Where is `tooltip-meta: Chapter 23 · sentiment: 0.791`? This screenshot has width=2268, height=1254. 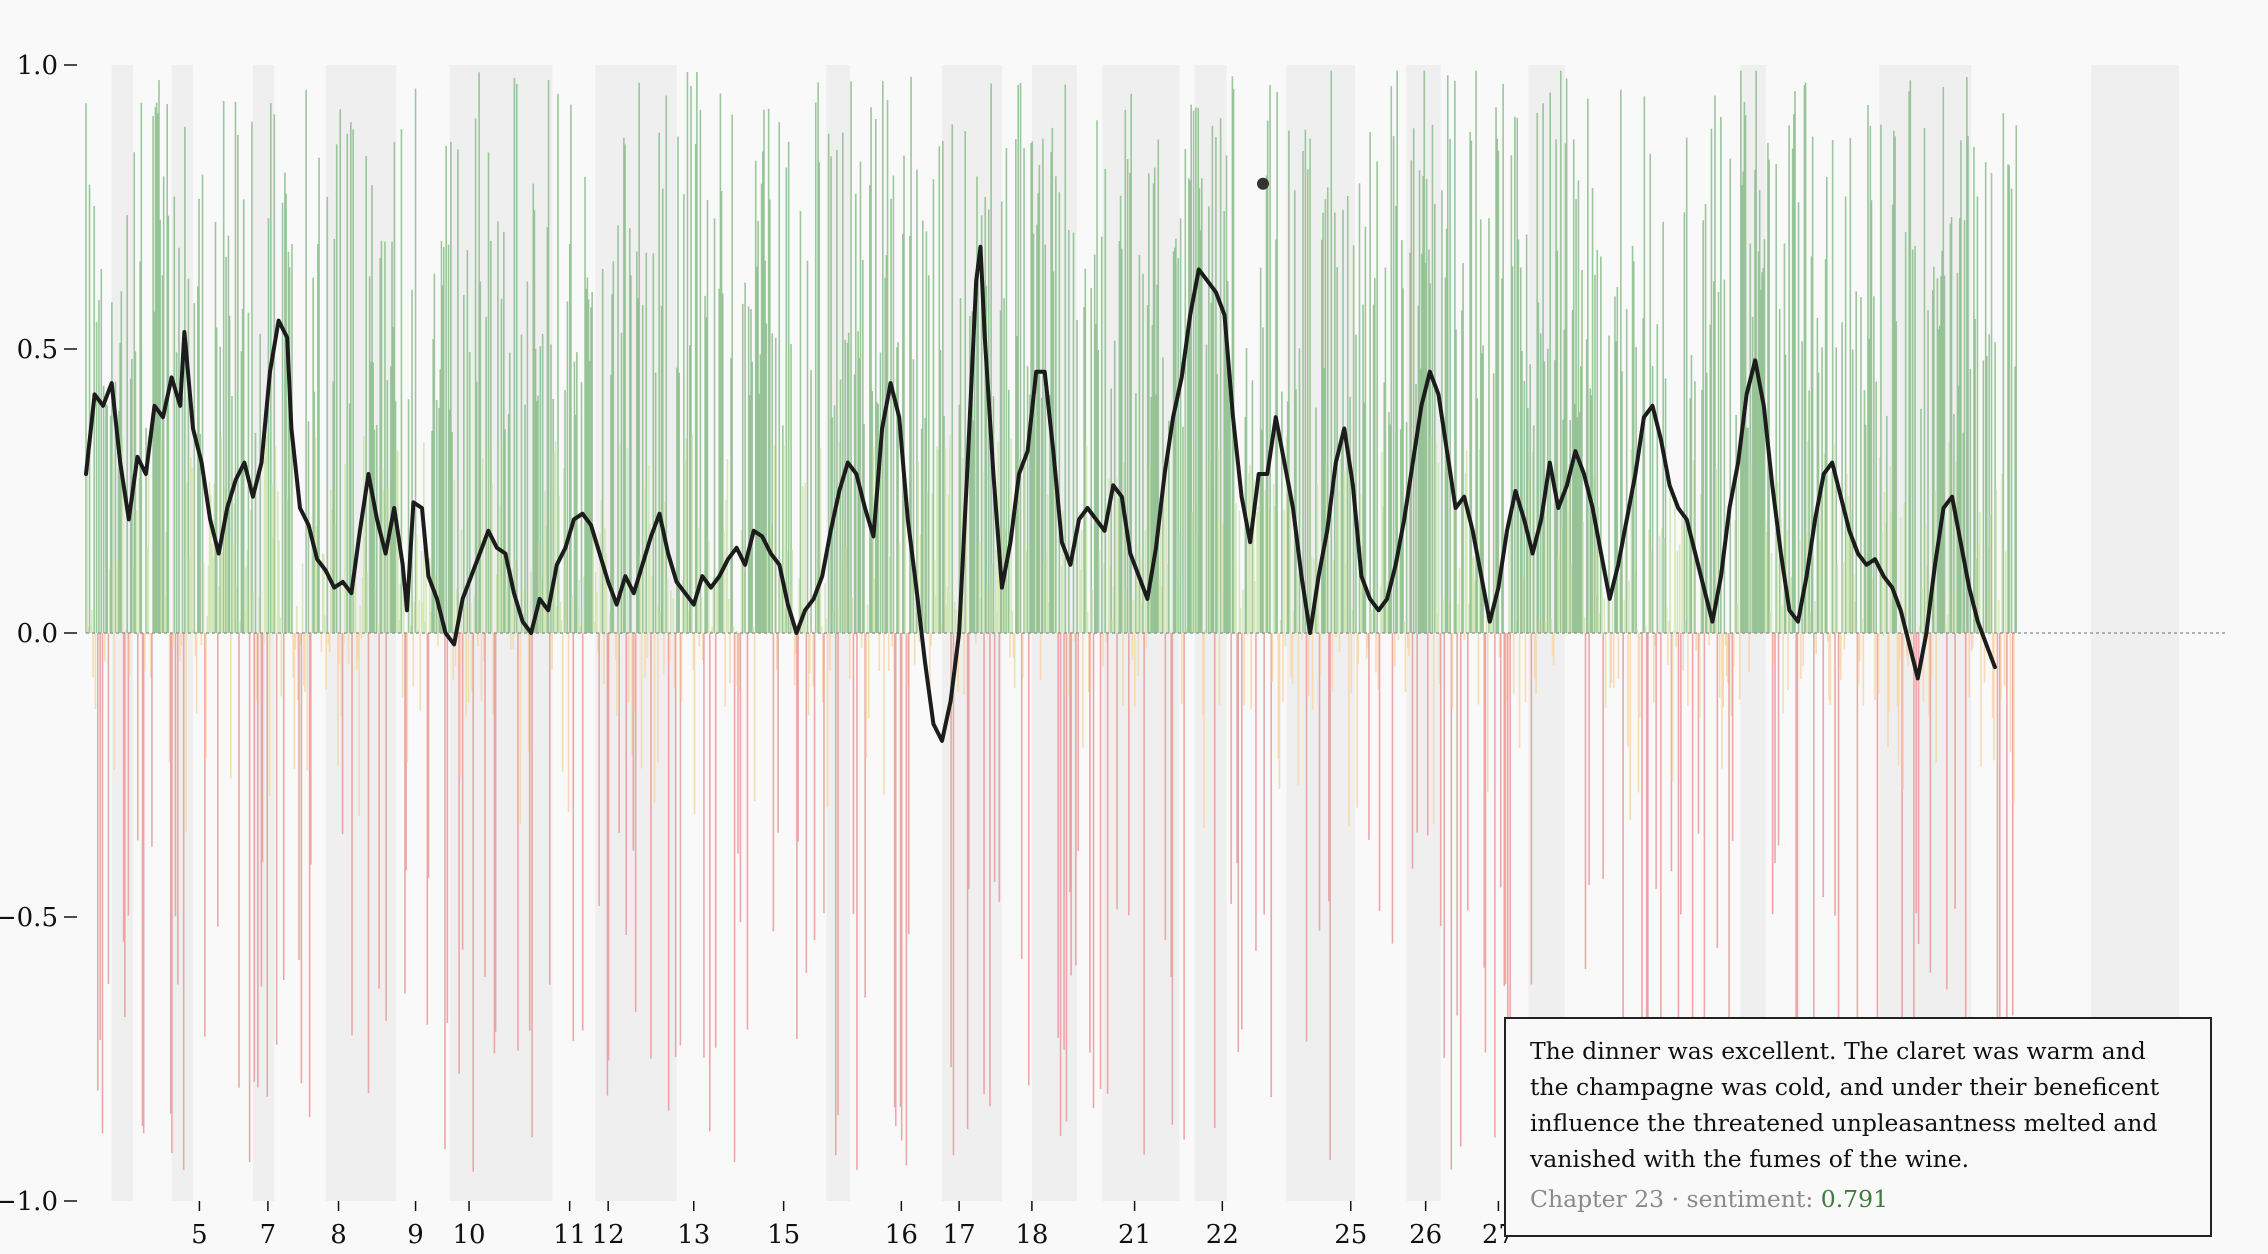
tooltip-meta: Chapter 23 · sentiment: 0.791 is located at coordinates (1858, 1199).